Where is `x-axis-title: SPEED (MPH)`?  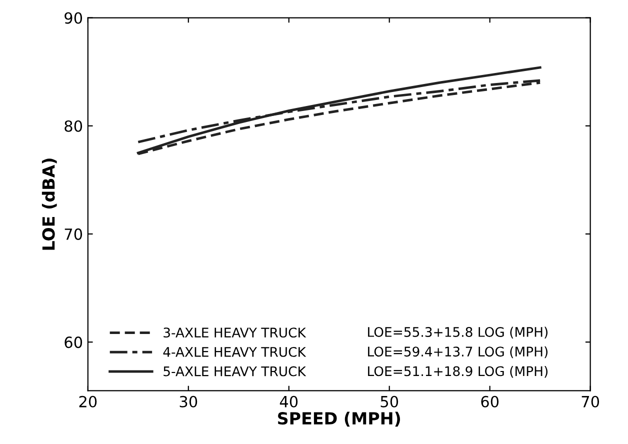
x-axis-title: SPEED (MPH) is located at coordinates (339, 419).